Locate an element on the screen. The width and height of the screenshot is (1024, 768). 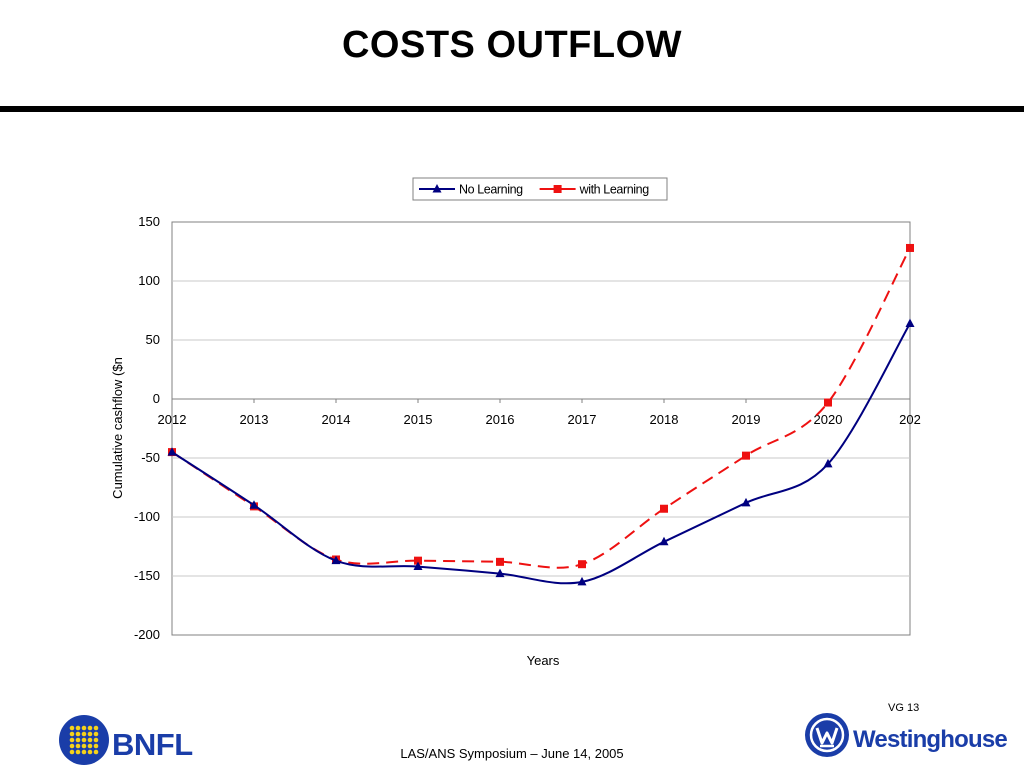
chart-legend: No Learning with Learning is located at coordinates (540, 189).